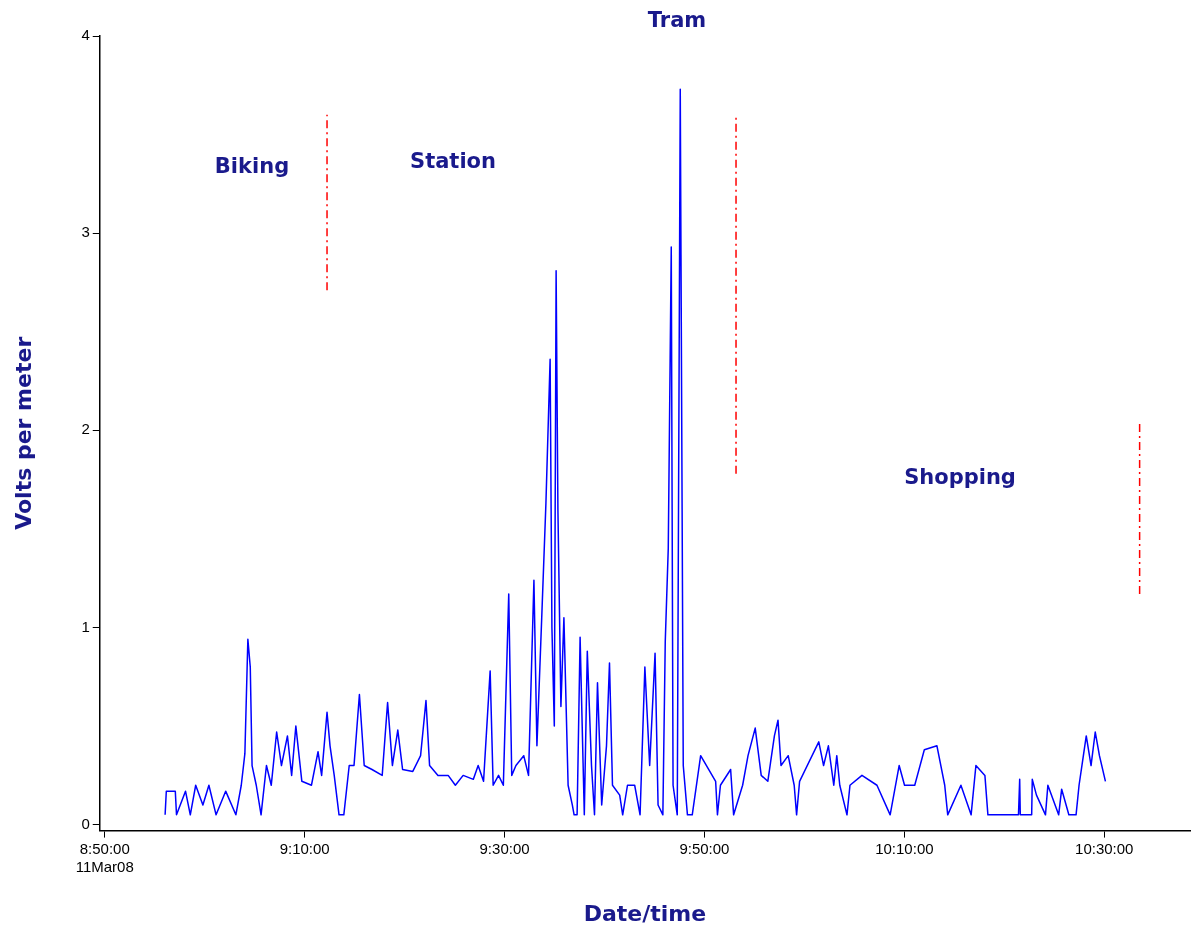 This screenshot has width=1195, height=938. I want to click on y-tick-label: 1, so click(85, 626).